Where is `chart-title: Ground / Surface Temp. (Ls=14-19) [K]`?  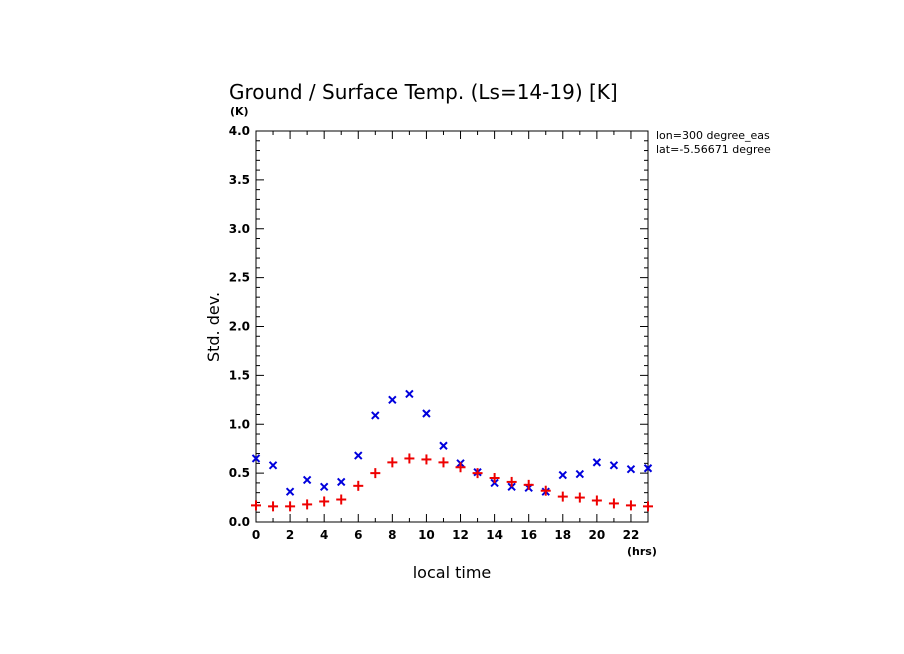
chart-title: Ground / Surface Temp. (Ls=14-19) [K] is located at coordinates (423, 92).